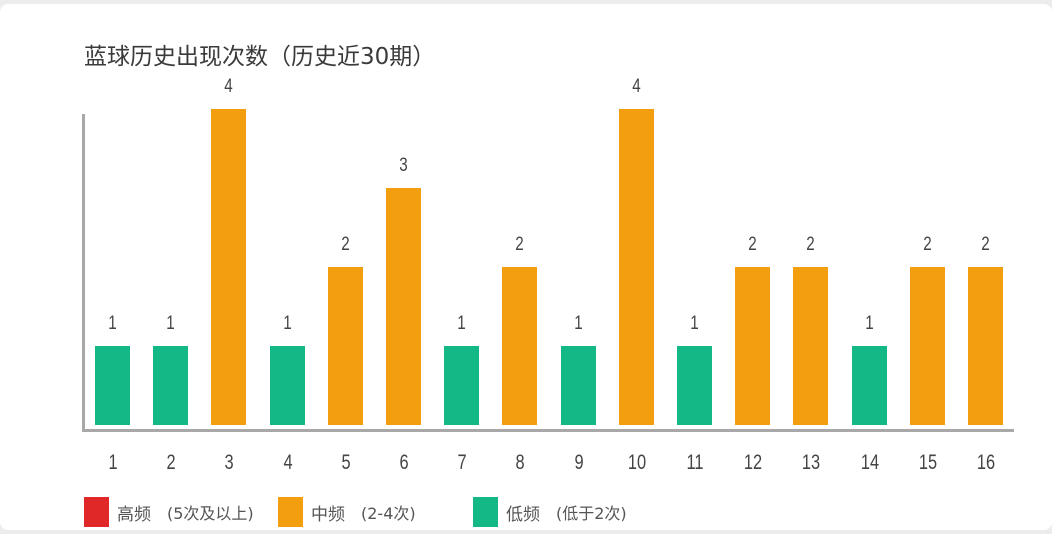  I want to click on legend-item-high: 高频 (5次及以上), so click(169, 512).